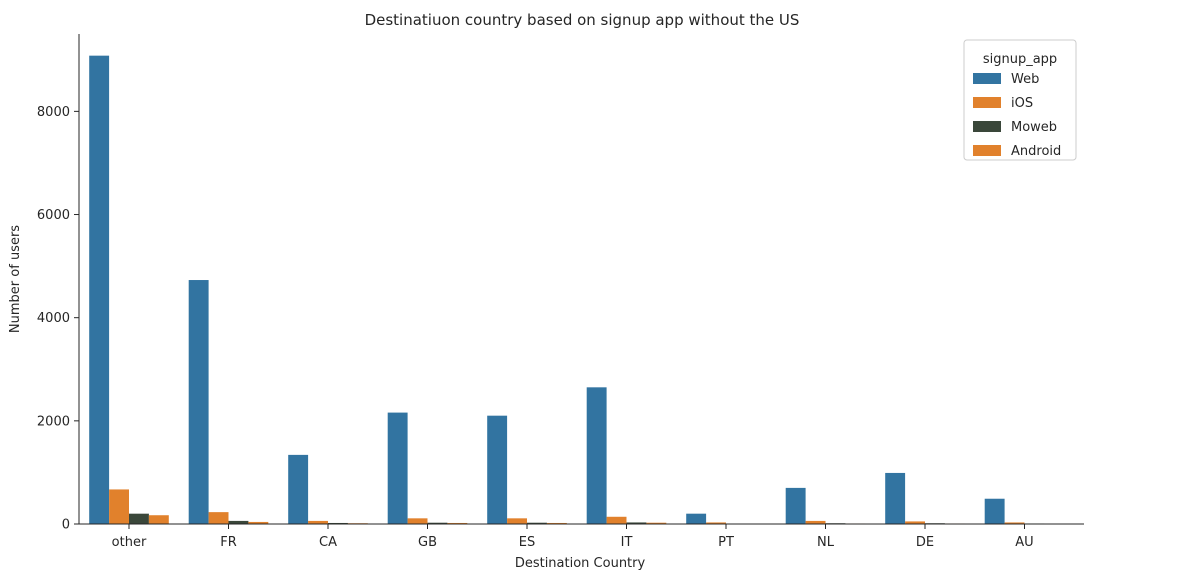 This screenshot has height=585, width=1177. What do you see at coordinates (517, 521) in the screenshot?
I see `bar-ios-es` at bounding box center [517, 521].